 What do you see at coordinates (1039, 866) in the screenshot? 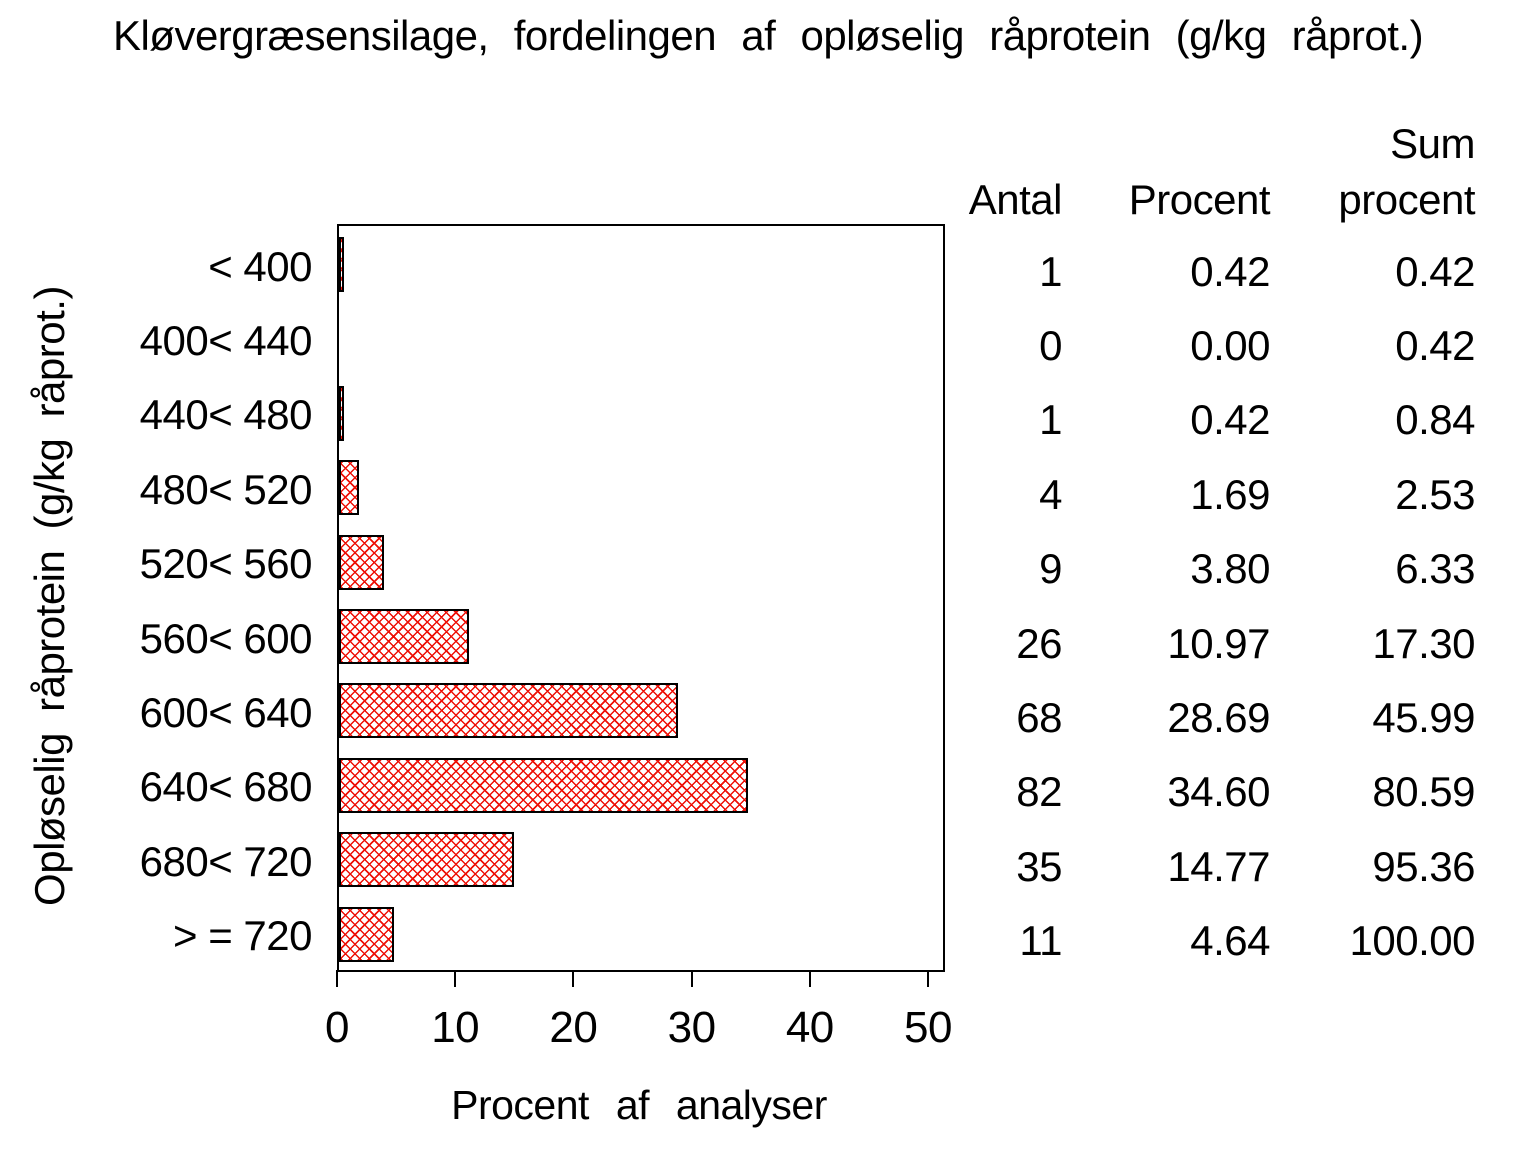
I see `table-cell-row8-col0: 35` at bounding box center [1039, 866].